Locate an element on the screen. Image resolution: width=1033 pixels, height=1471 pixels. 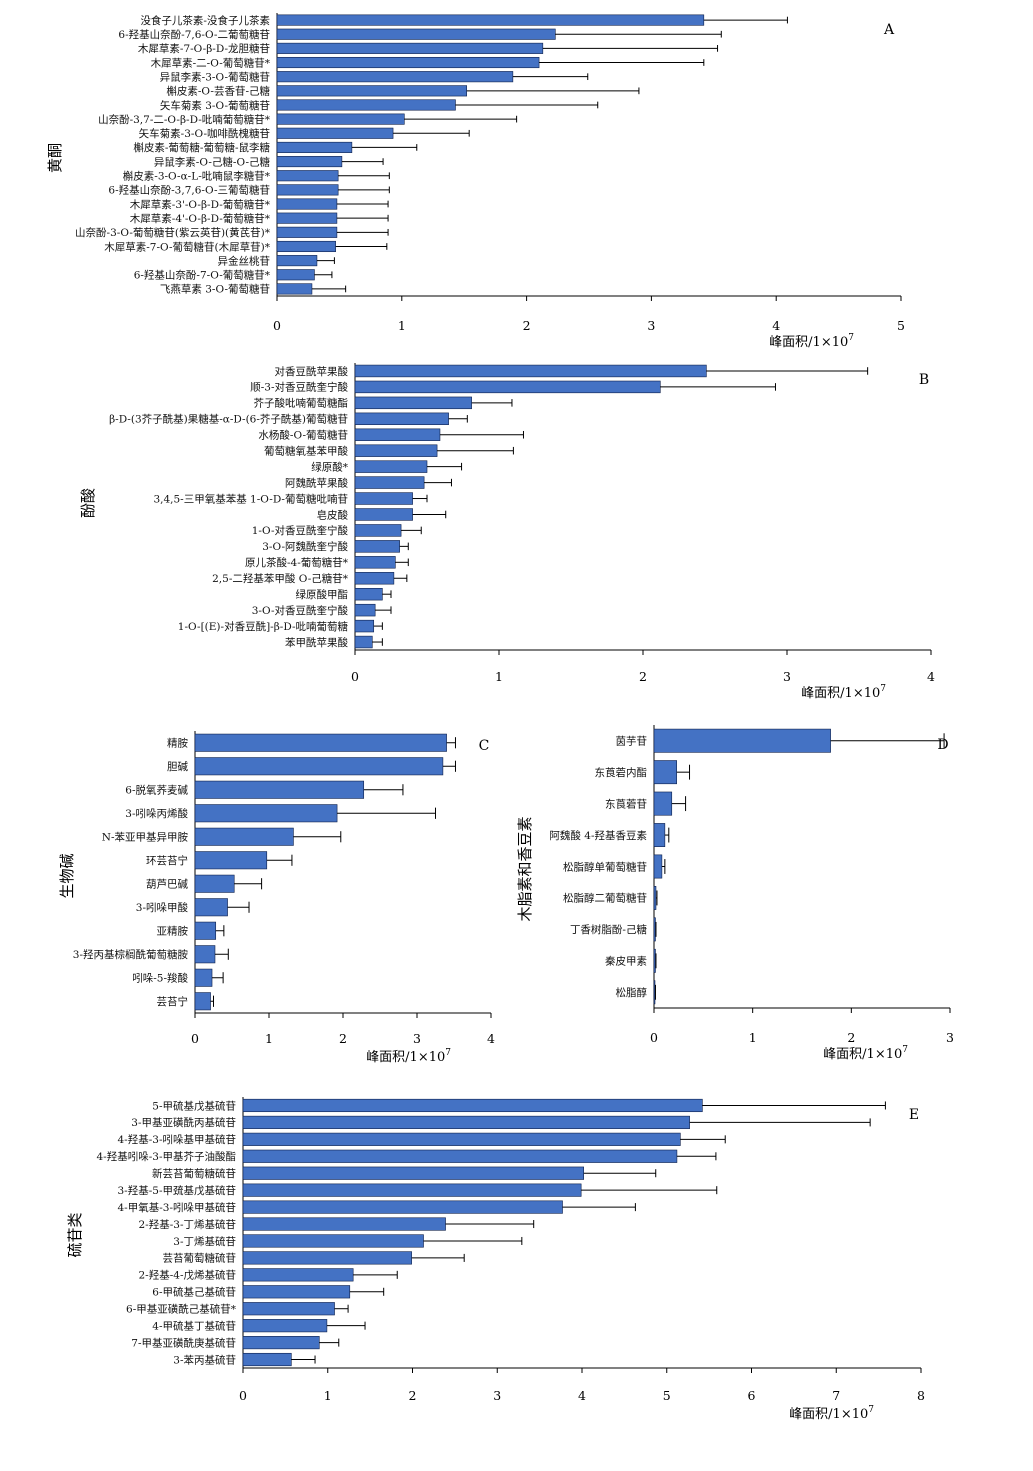
y-axis-title: 生物碱 is located at coordinates (67, 875).